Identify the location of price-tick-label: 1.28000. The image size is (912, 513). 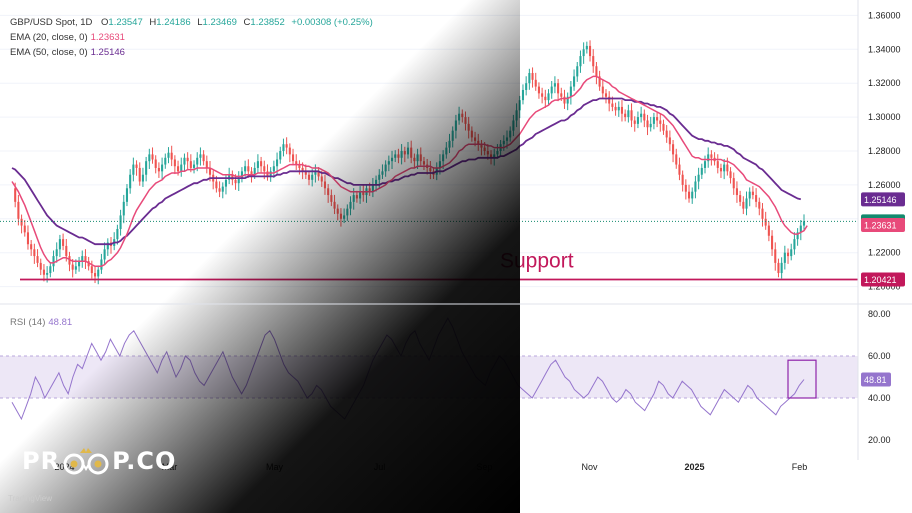
(884, 151).